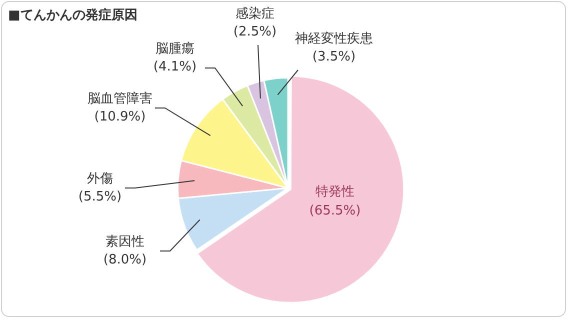 The width and height of the screenshot is (569, 320). Describe the element at coordinates (255, 14) in the screenshot. I see `slice-label: 感染症` at that location.